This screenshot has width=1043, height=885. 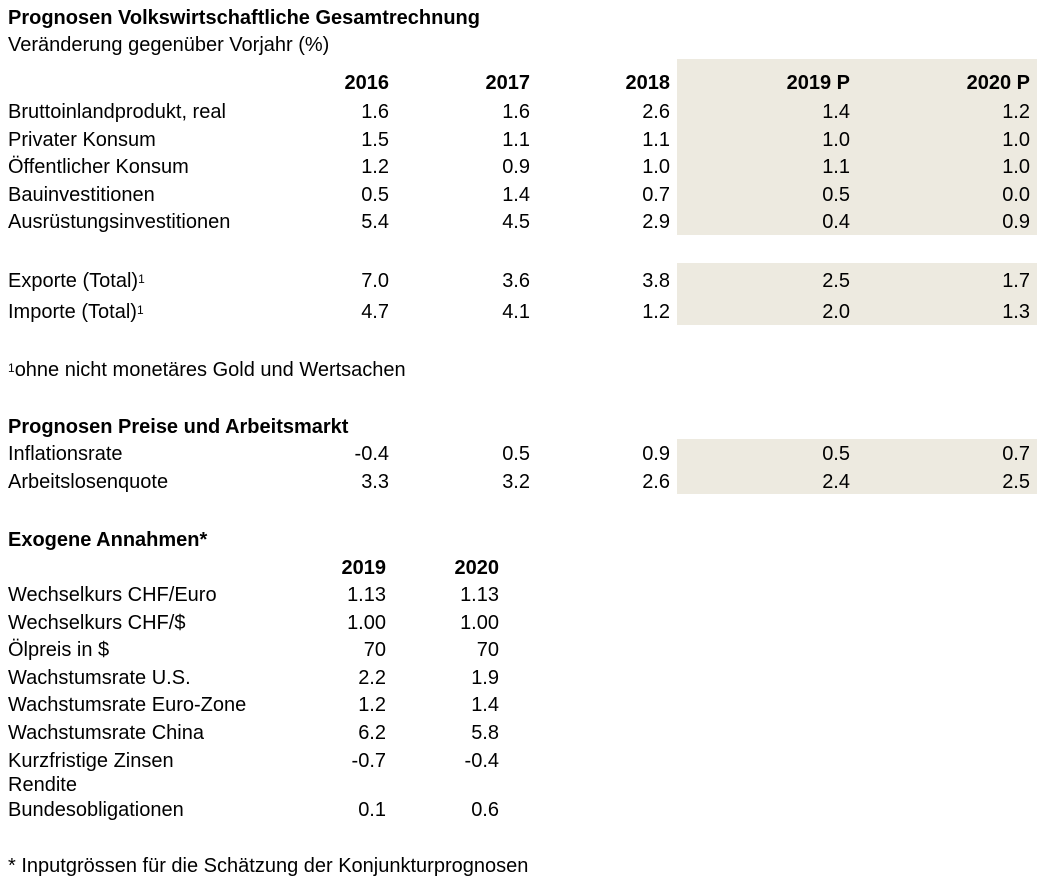 What do you see at coordinates (372, 678) in the screenshot?
I see `cell: 2.2` at bounding box center [372, 678].